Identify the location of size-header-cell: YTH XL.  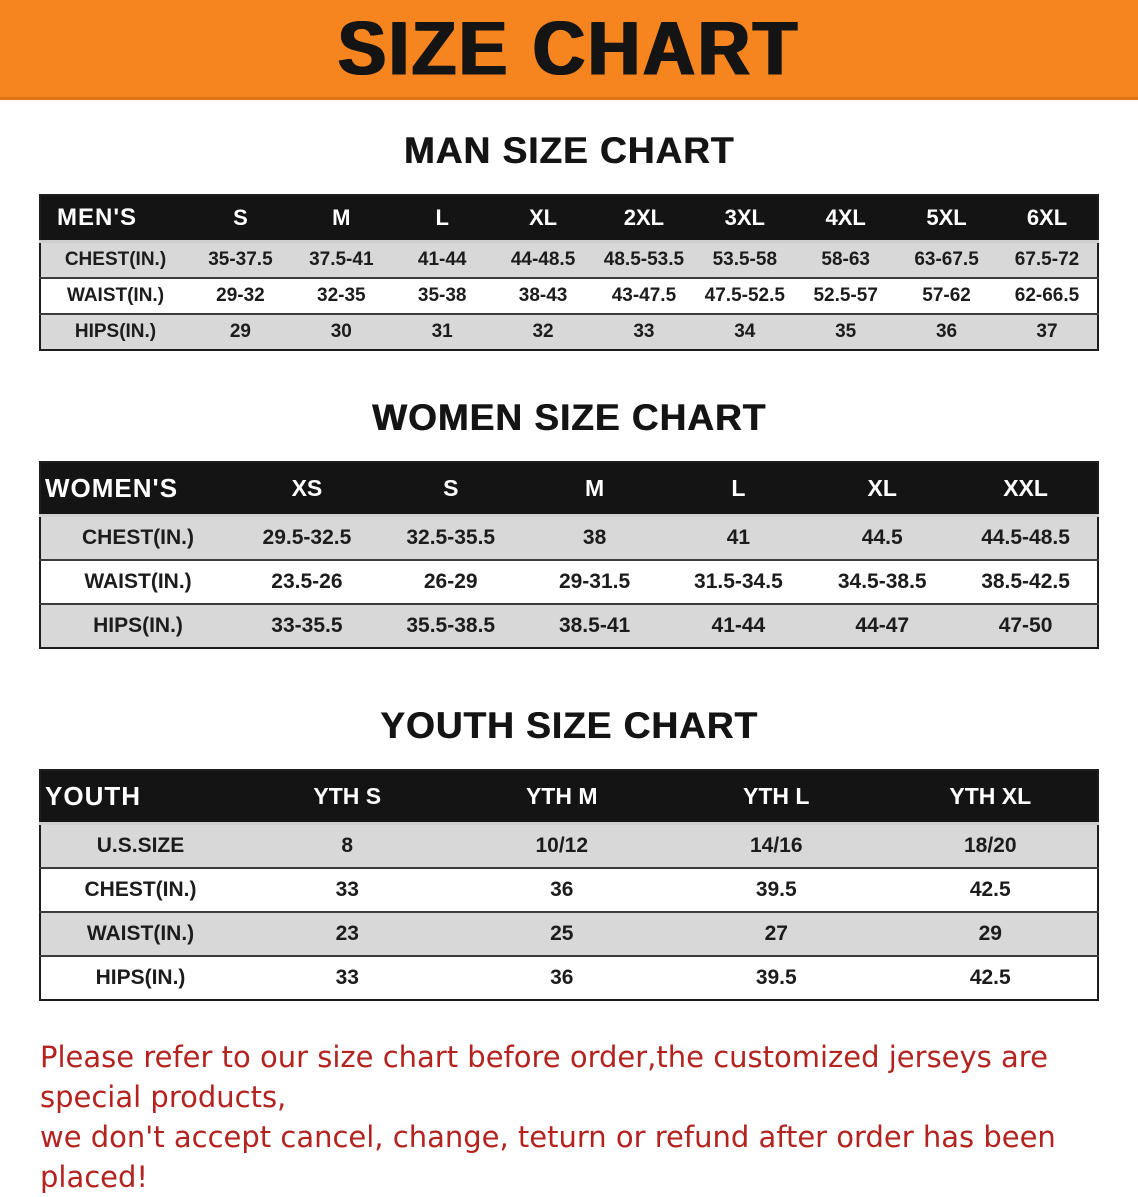
(990, 797).